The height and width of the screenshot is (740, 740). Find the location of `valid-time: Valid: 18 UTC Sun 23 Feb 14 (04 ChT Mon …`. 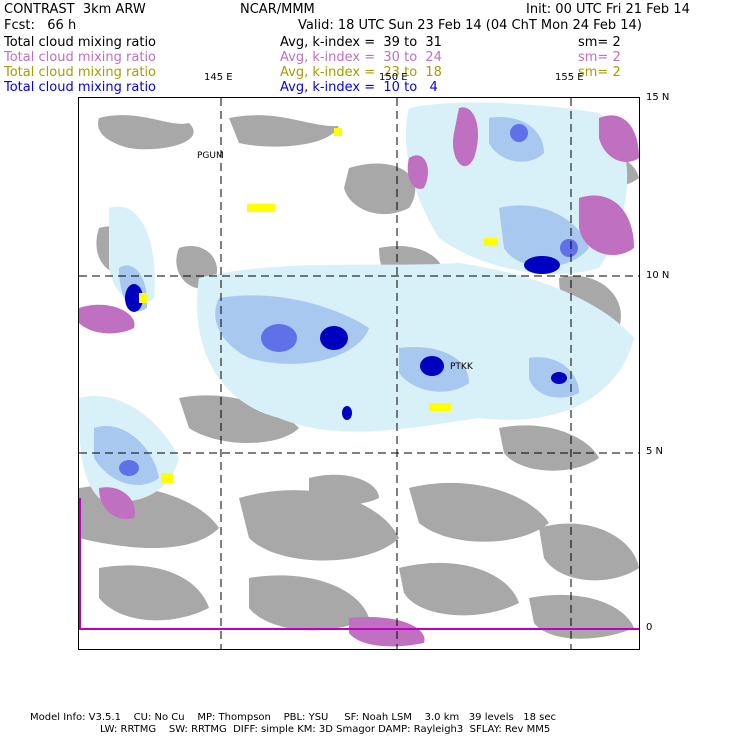

valid-time: Valid: 18 UTC Sun 23 Feb 14 (04 ChT Mon … is located at coordinates (470, 25).